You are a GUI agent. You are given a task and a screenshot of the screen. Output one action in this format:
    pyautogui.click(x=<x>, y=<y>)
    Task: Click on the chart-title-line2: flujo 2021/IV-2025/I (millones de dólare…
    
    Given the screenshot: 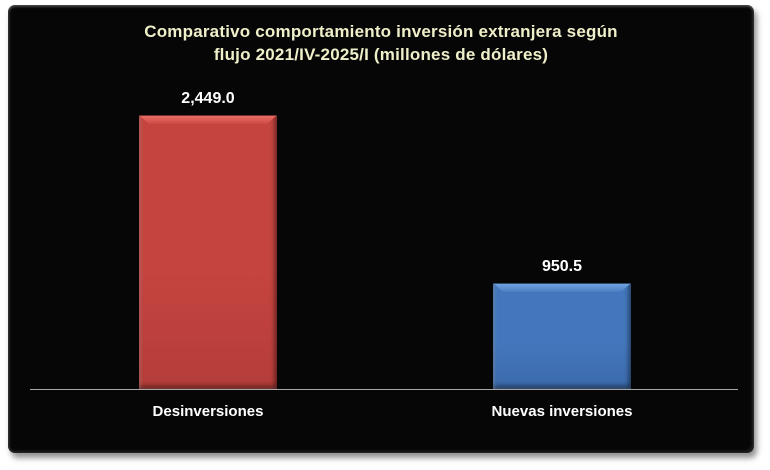 What is the action you would take?
    pyautogui.click(x=381, y=54)
    